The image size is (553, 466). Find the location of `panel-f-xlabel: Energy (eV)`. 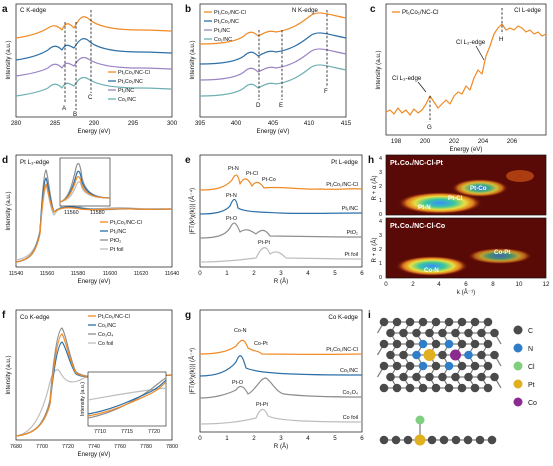

panel-f-xlabel: Energy (eV) is located at coordinates (93, 454).